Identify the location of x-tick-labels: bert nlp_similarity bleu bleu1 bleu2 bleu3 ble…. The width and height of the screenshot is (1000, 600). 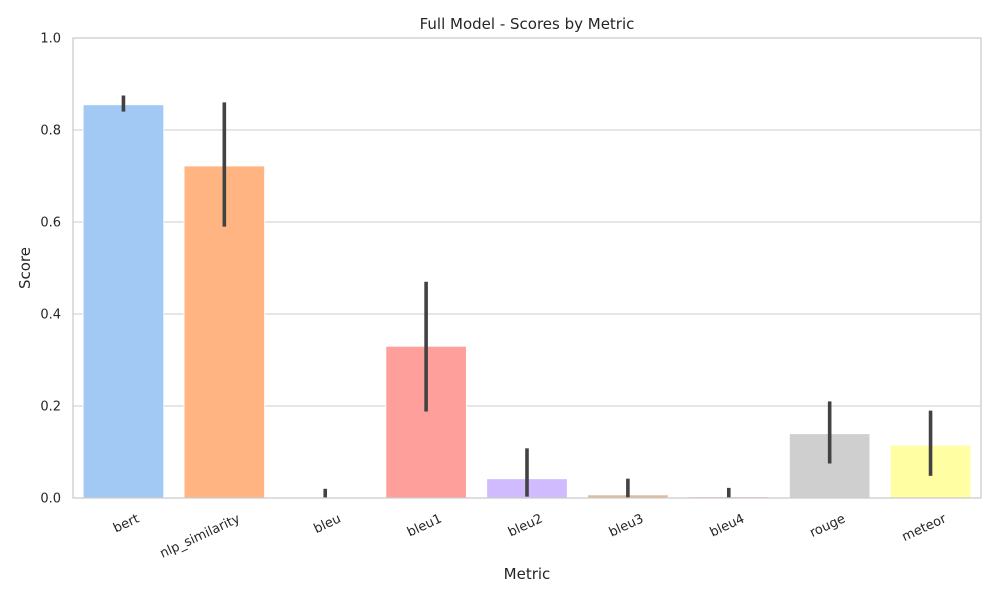
(530, 536).